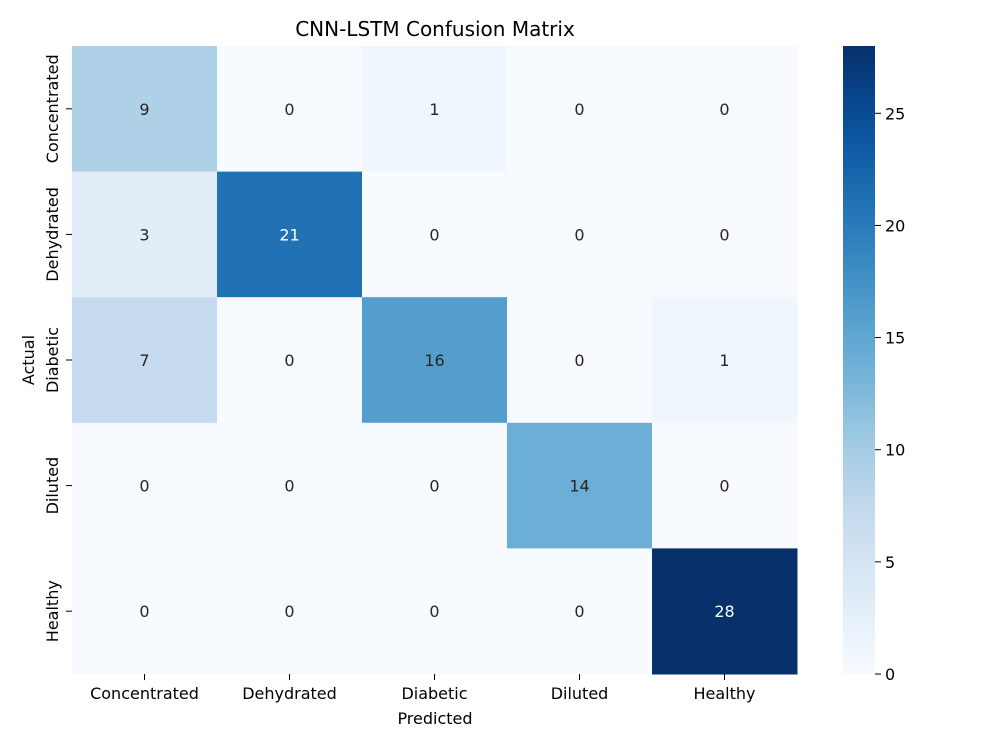  I want to click on cell-value-label: 21, so click(289, 234).